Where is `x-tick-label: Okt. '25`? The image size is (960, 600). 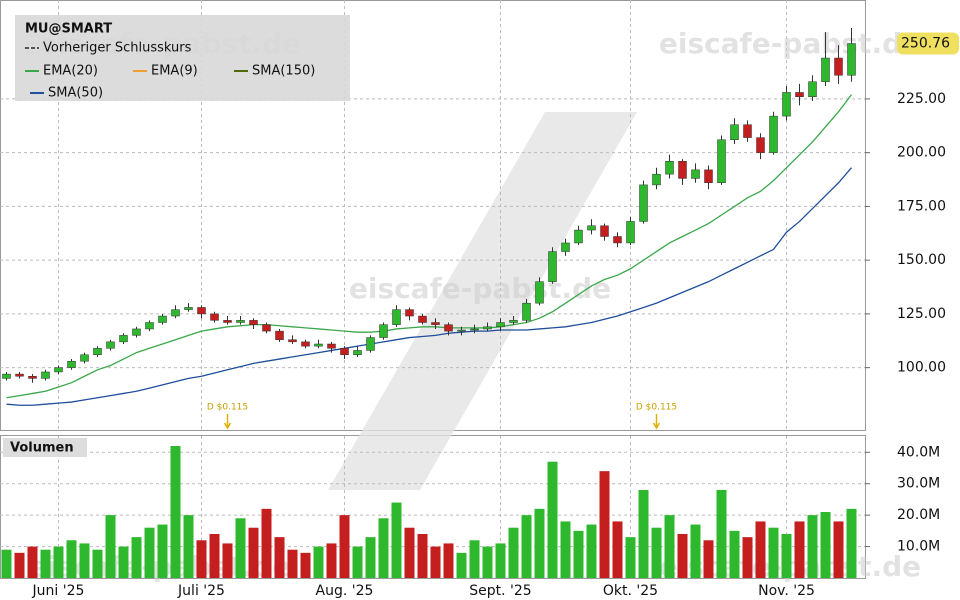
x-tick-label: Okt. '25 is located at coordinates (630, 591).